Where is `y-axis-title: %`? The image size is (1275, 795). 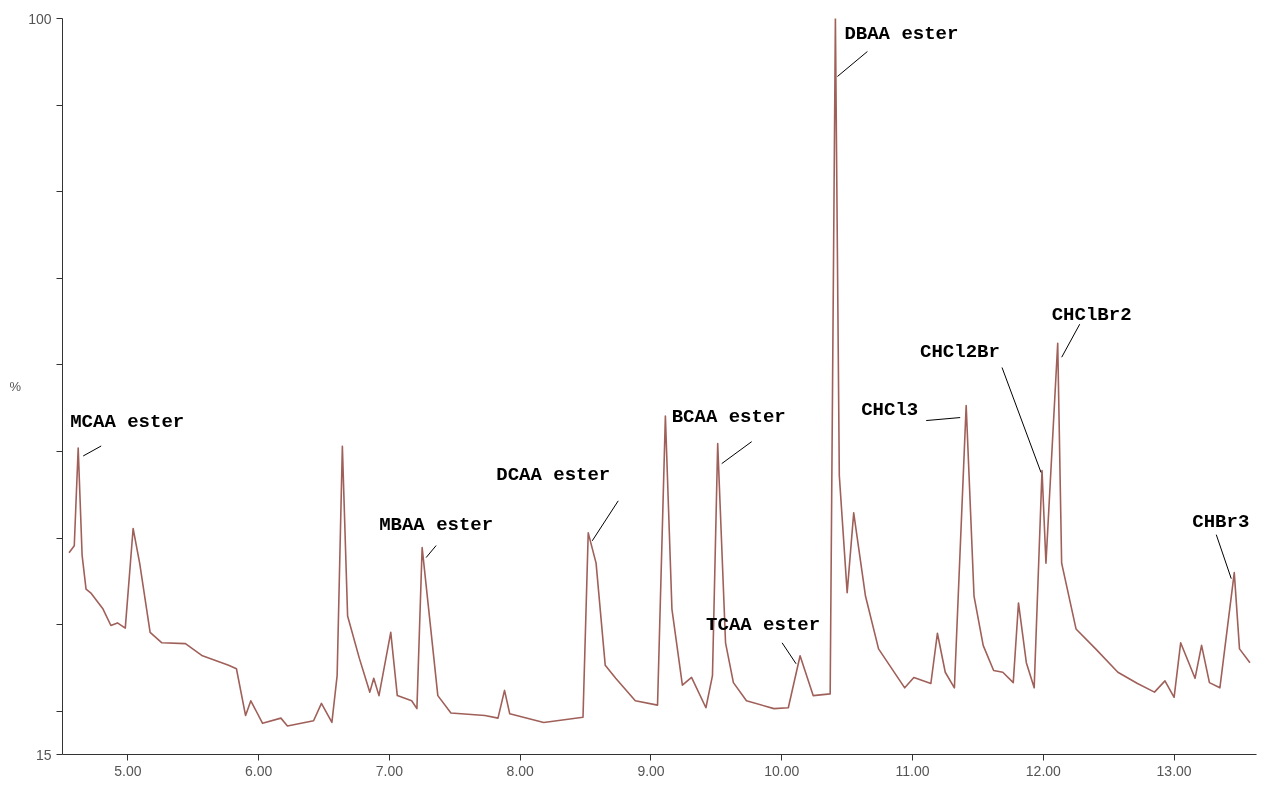
y-axis-title: % is located at coordinates (15, 386).